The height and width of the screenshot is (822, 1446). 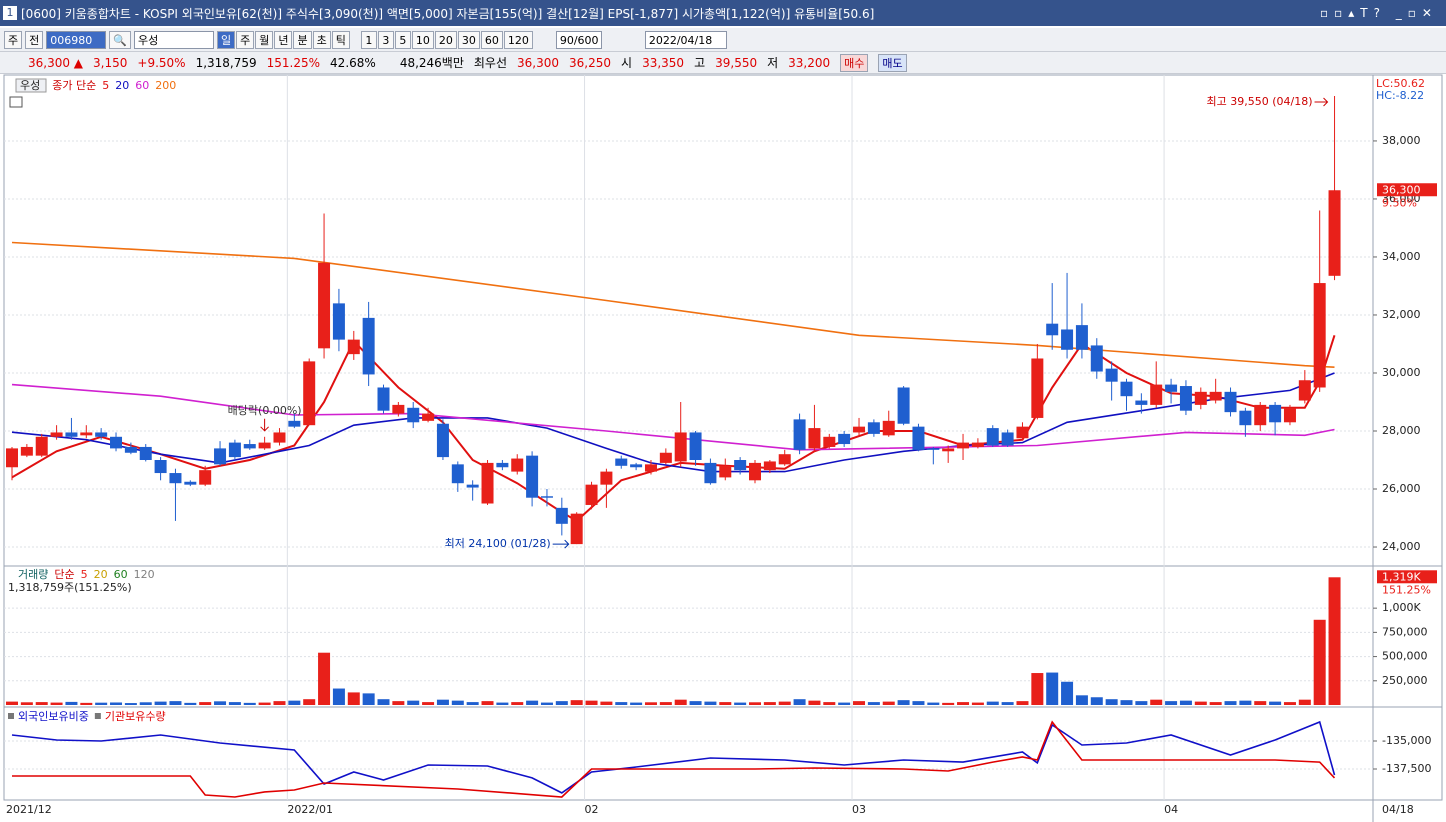 What do you see at coordinates (13, 39) in the screenshot?
I see `period-button: 주` at bounding box center [13, 39].